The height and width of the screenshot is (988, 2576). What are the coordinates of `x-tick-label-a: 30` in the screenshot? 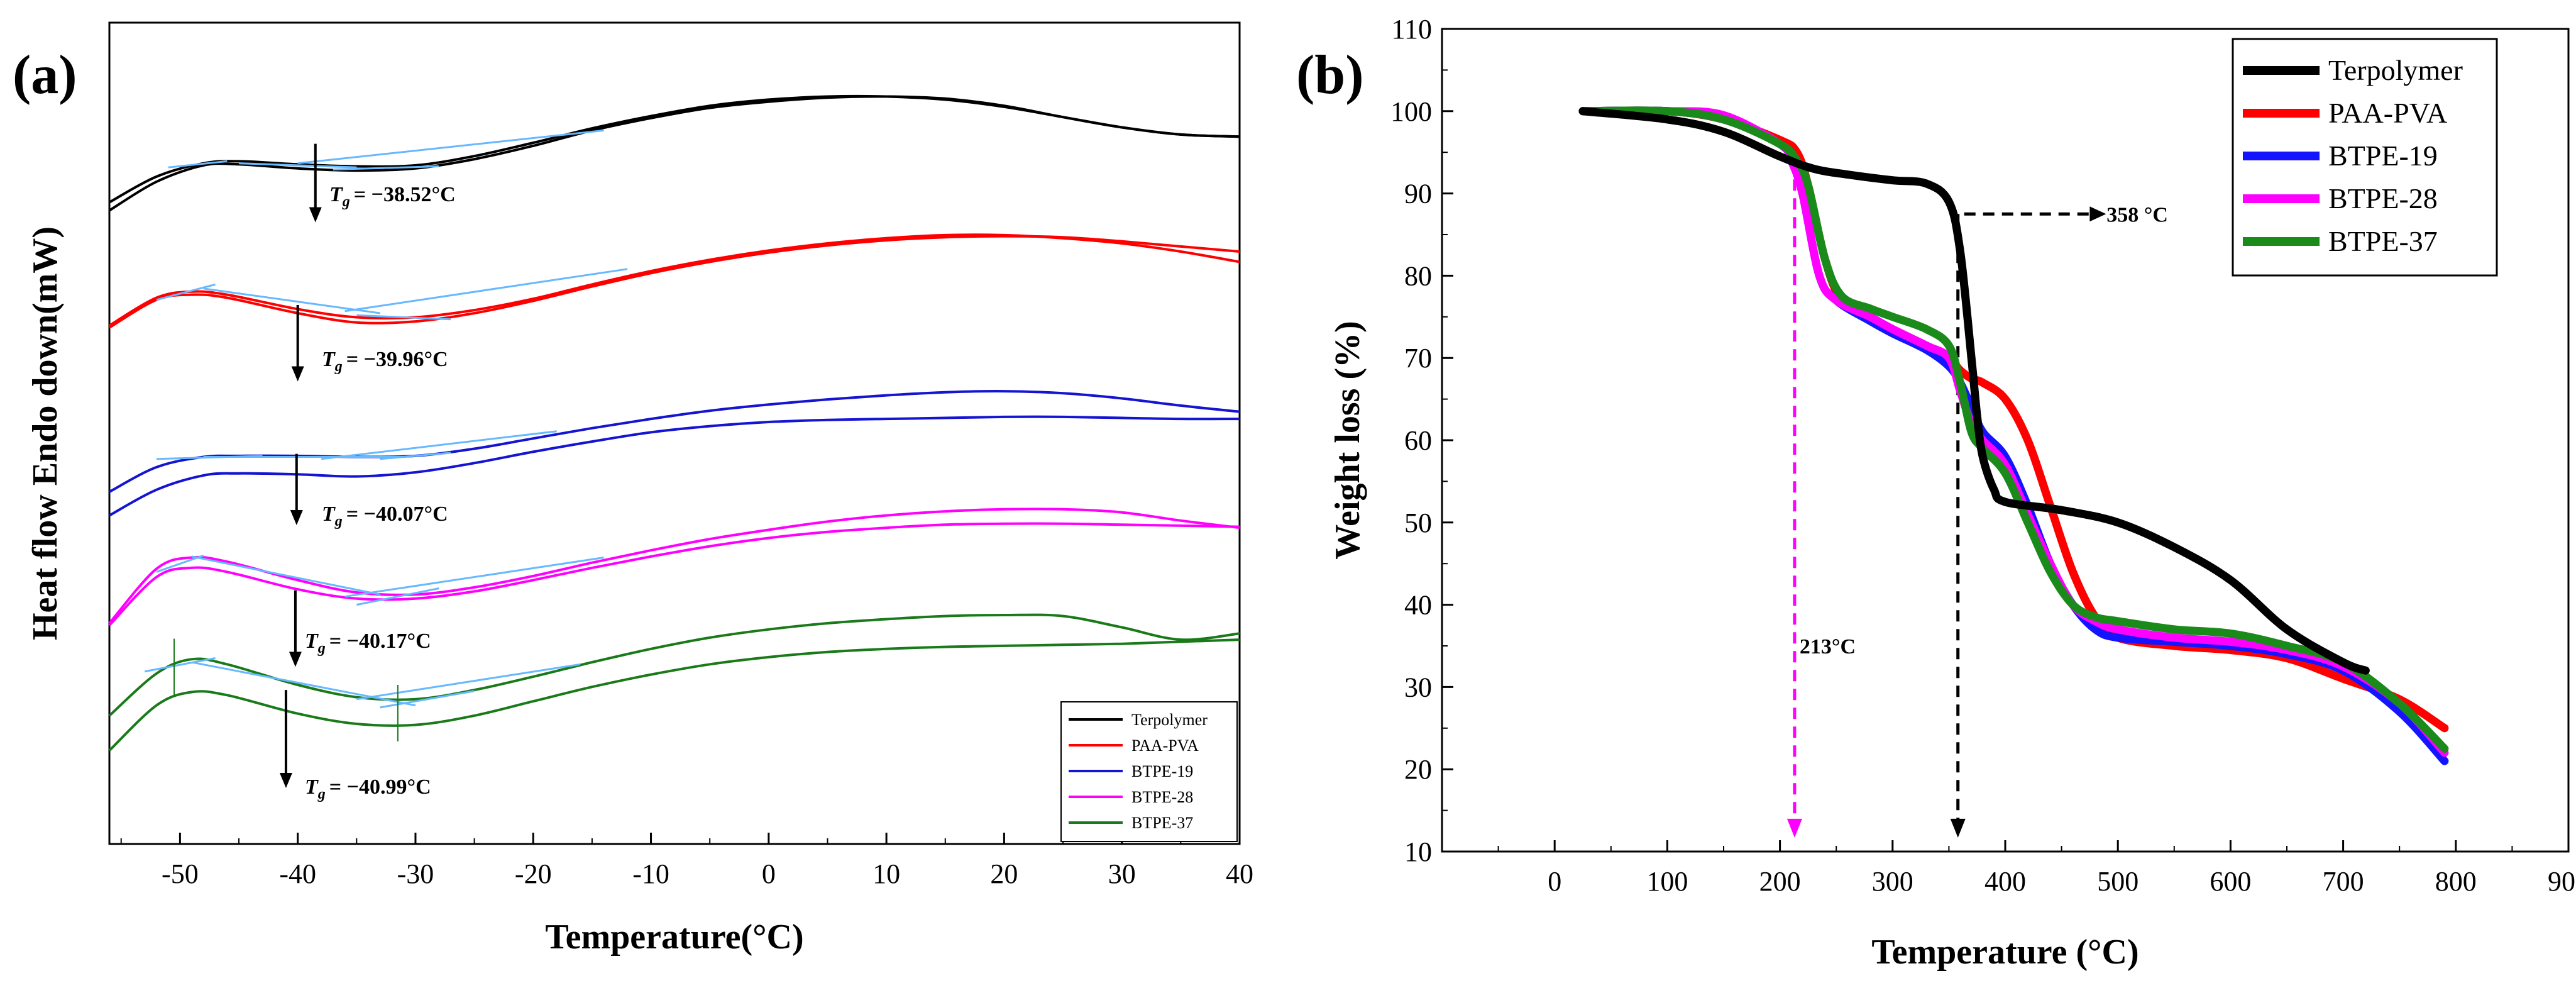 It's located at (1122, 873).